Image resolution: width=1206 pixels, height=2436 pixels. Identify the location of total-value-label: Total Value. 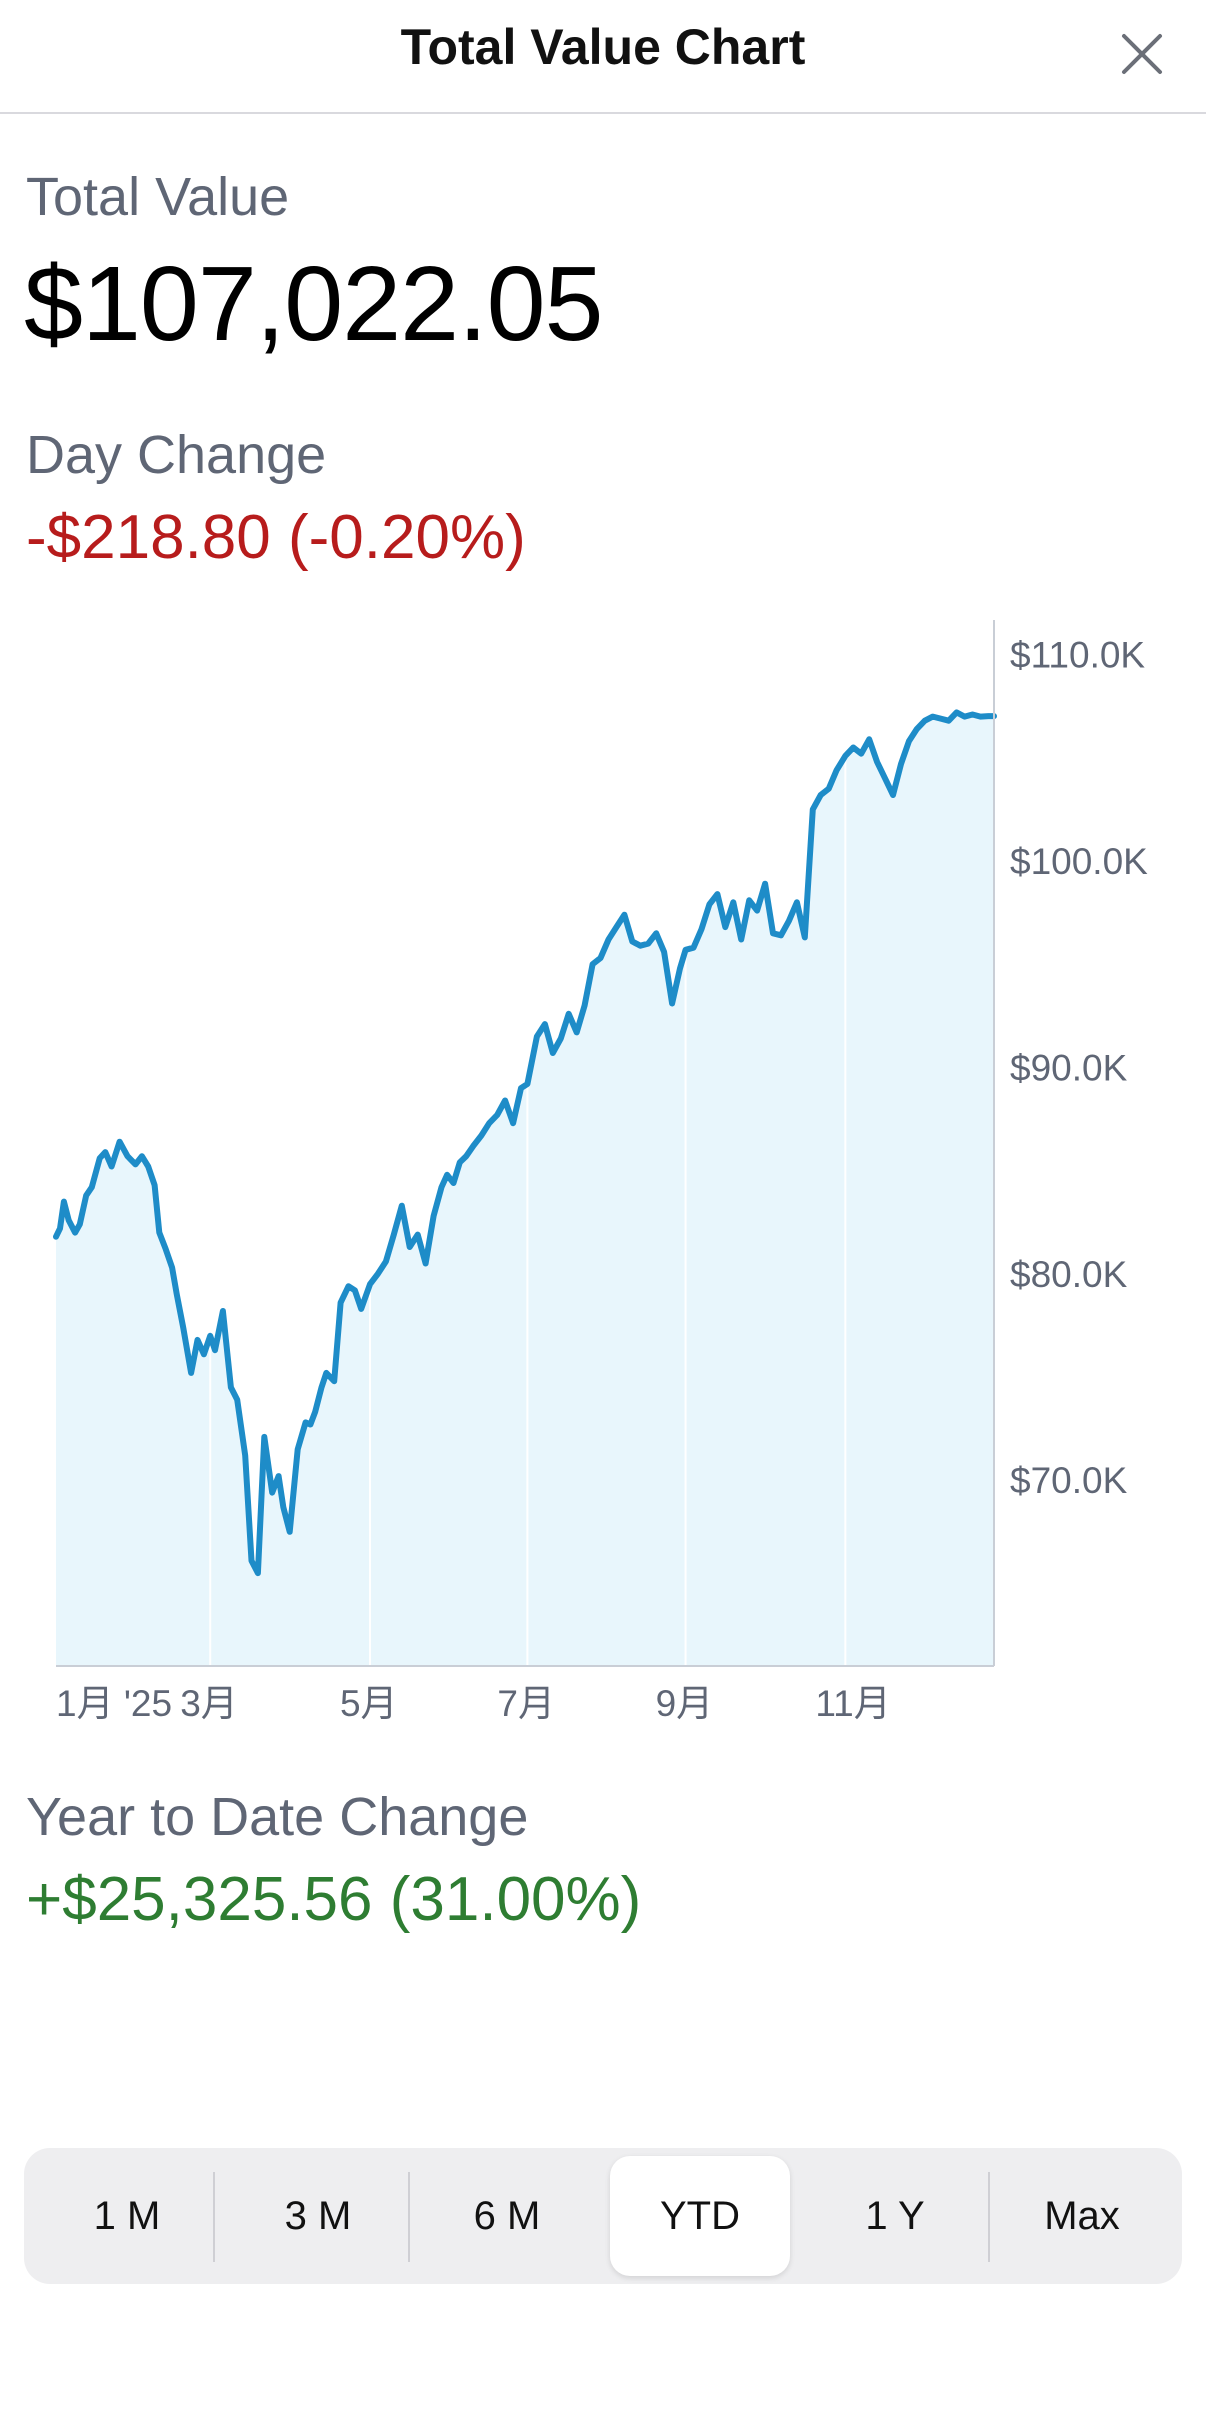
(158, 197).